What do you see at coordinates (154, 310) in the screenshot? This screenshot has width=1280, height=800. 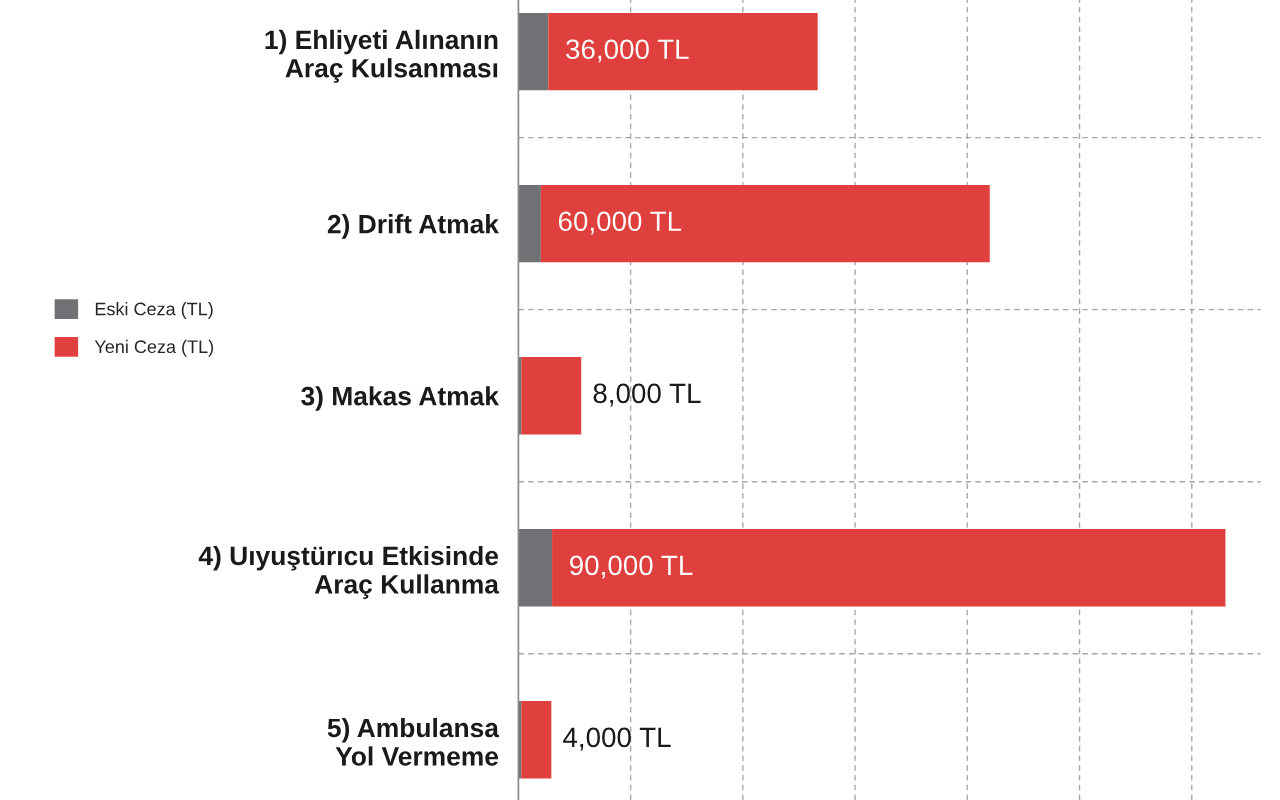 I see `legend-label: Eski Ceza (TL)` at bounding box center [154, 310].